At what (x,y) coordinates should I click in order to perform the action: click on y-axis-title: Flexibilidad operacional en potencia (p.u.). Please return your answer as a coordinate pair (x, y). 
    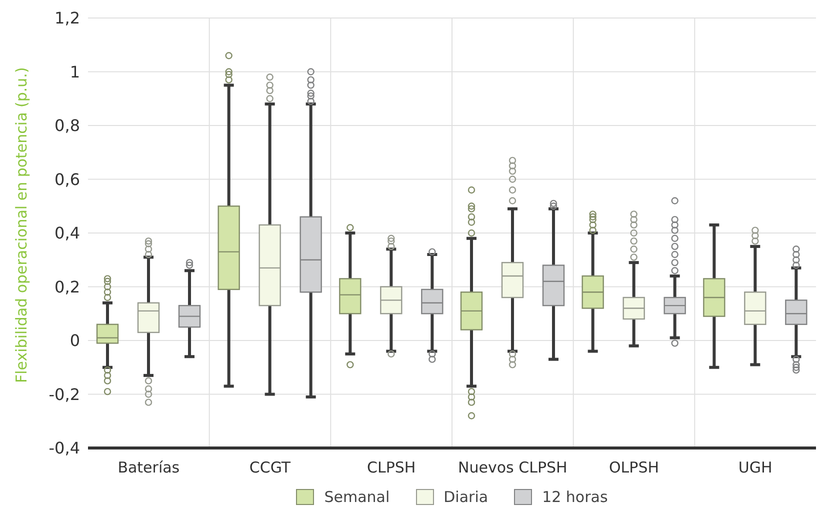
    Looking at the image, I should click on (21, 225).